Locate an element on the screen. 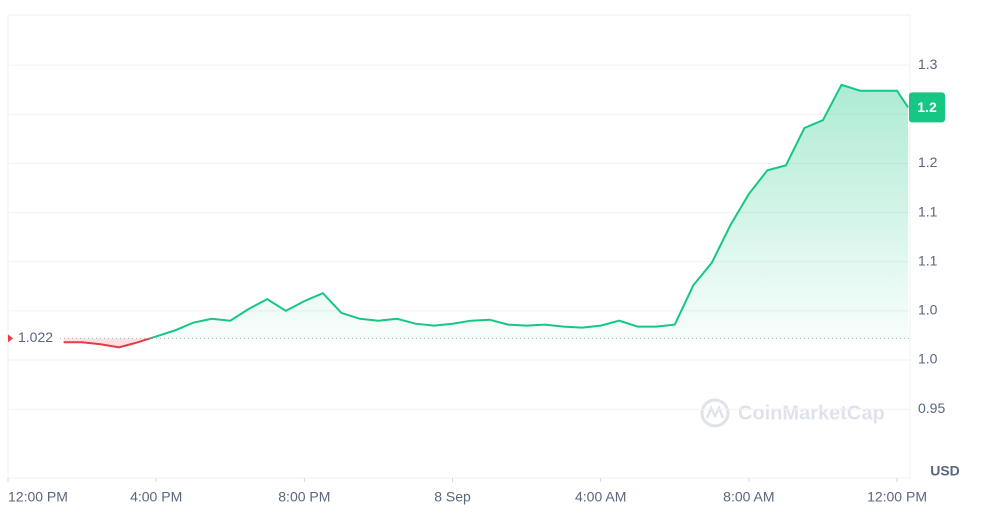  watermark: CoinMarketCap is located at coordinates (792, 413).